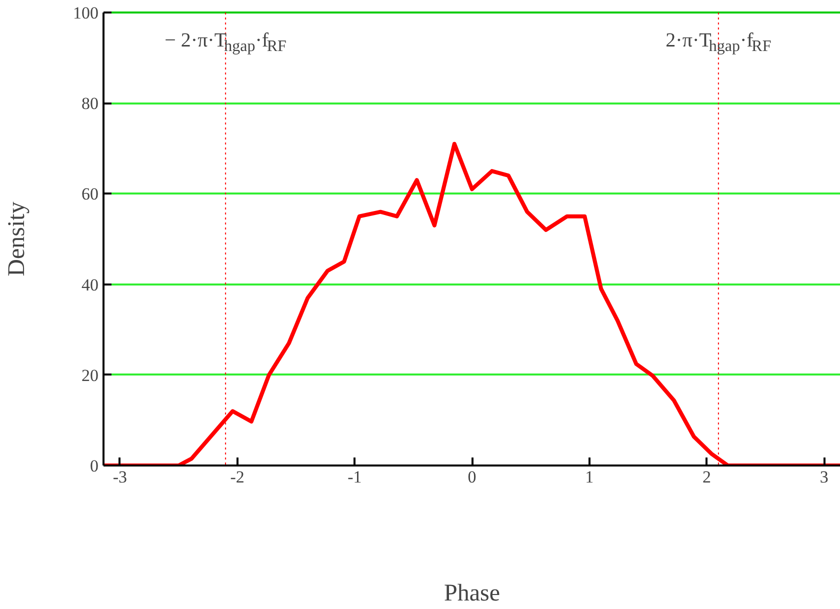 Image resolution: width=840 pixels, height=609 pixels. Describe the element at coordinates (589, 477) in the screenshot. I see `x-tick-label: 1` at that location.